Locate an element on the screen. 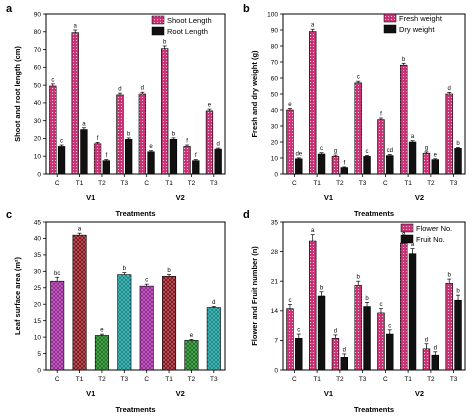  legend: Fresh weight Dry weight is located at coordinates (413, 23).